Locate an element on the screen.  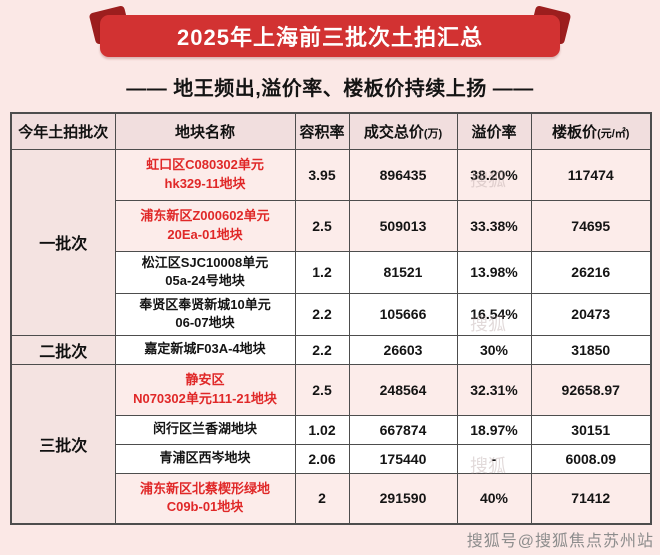
floor-price-cell: 20473 is located at coordinates (591, 314).